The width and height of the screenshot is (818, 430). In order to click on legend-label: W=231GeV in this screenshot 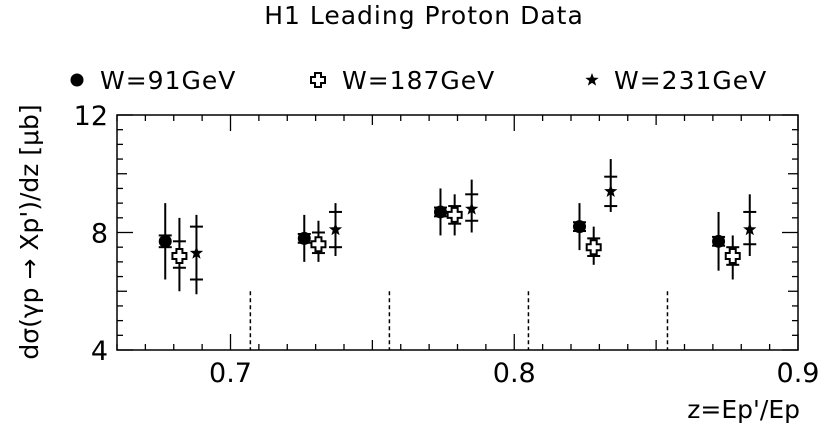, I will do `click(690, 80)`.